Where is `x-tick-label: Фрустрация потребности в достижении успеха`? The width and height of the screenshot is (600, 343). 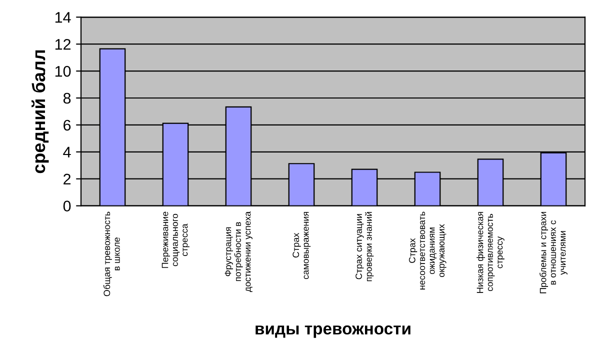 x-tick-label: Фрустрация потребности в достижении успеха is located at coordinates (238, 251).